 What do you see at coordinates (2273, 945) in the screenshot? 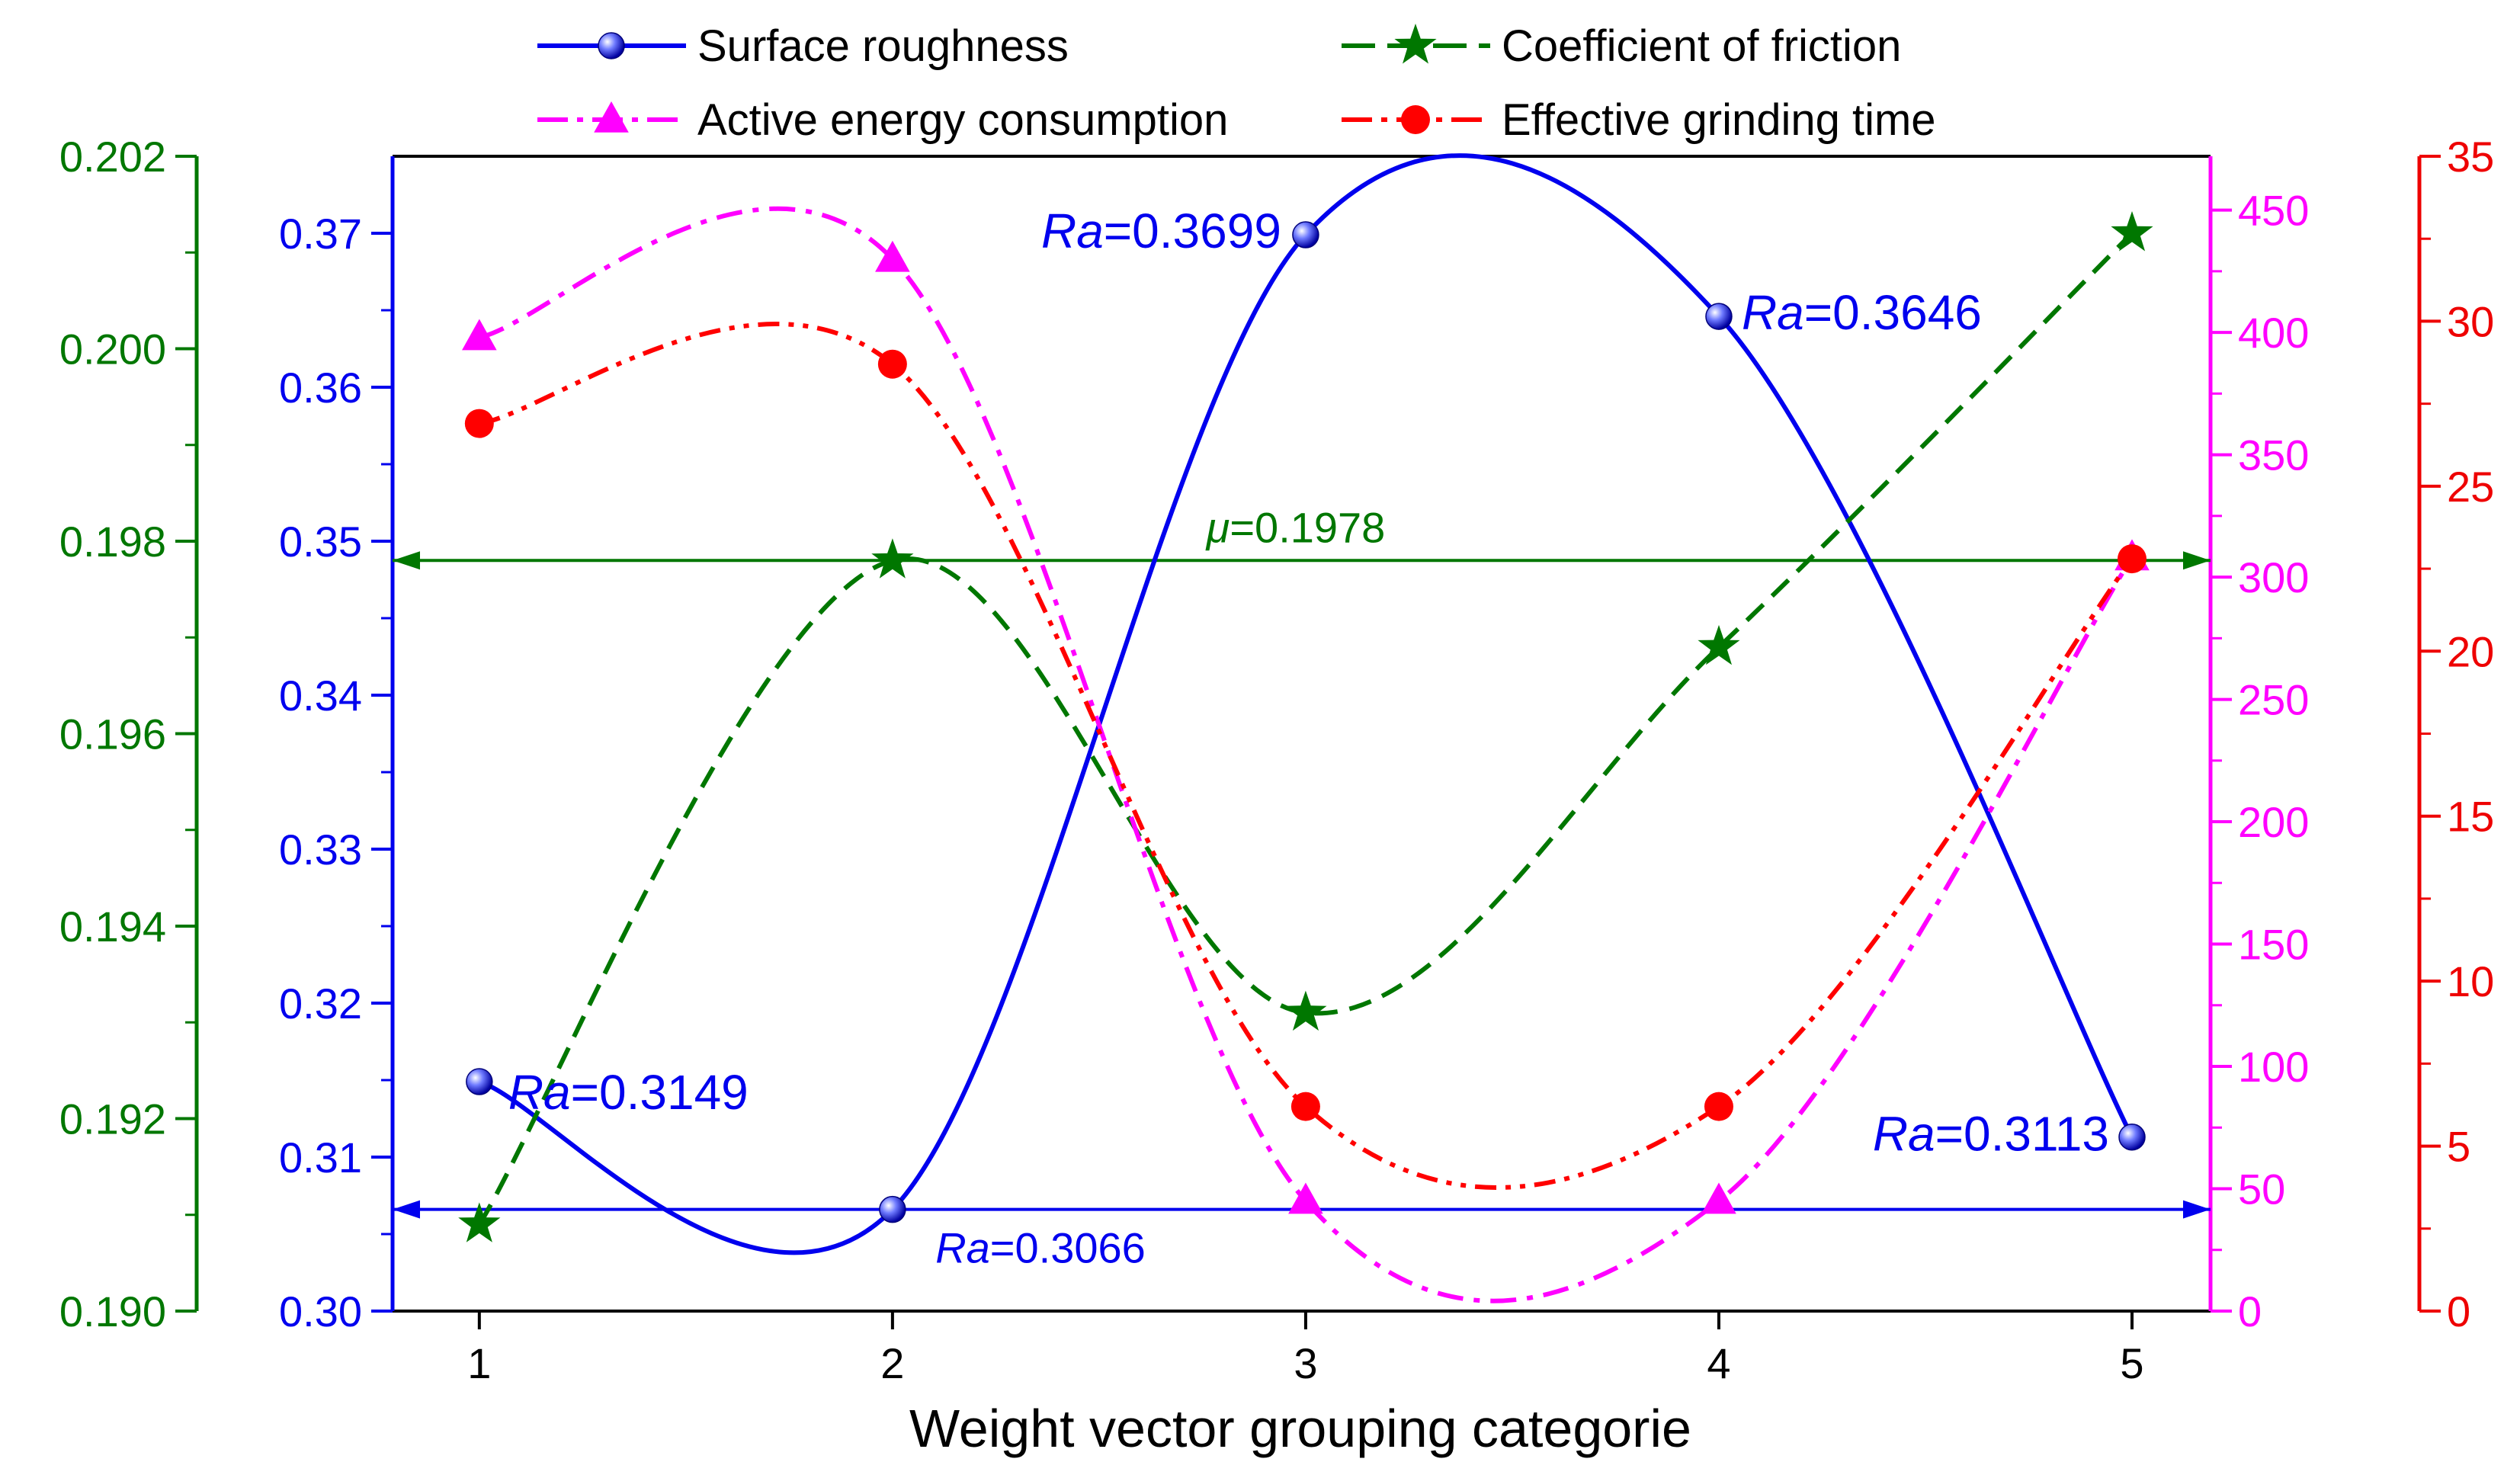
I see `energy-axis-tick-label: 150` at bounding box center [2273, 945].